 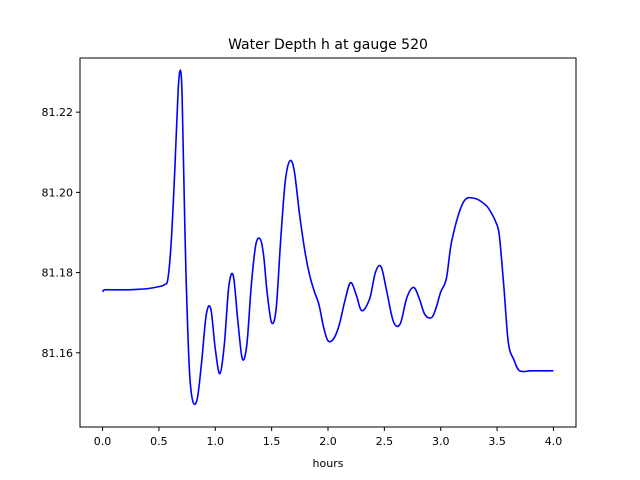 What do you see at coordinates (554, 441) in the screenshot?
I see `x-tick-label: 4.0` at bounding box center [554, 441].